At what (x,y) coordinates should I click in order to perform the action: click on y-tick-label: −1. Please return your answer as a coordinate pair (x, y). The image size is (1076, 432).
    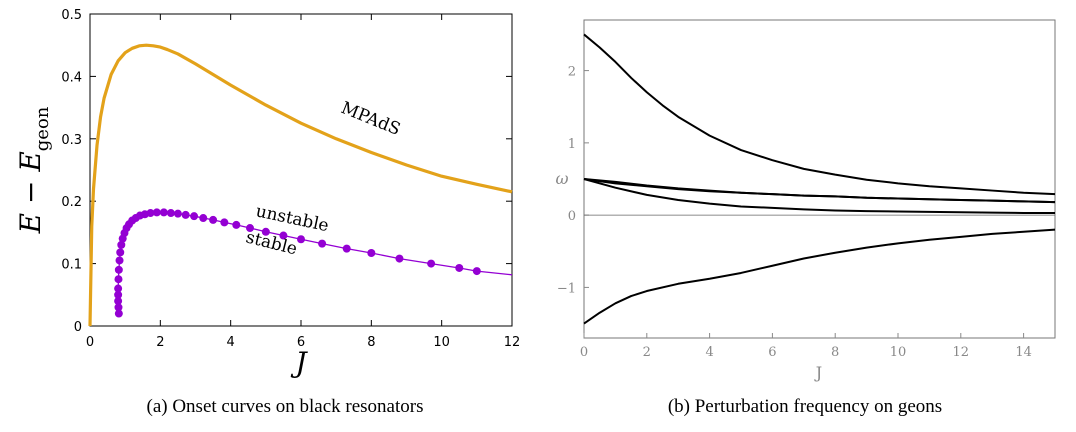
    Looking at the image, I should click on (566, 288).